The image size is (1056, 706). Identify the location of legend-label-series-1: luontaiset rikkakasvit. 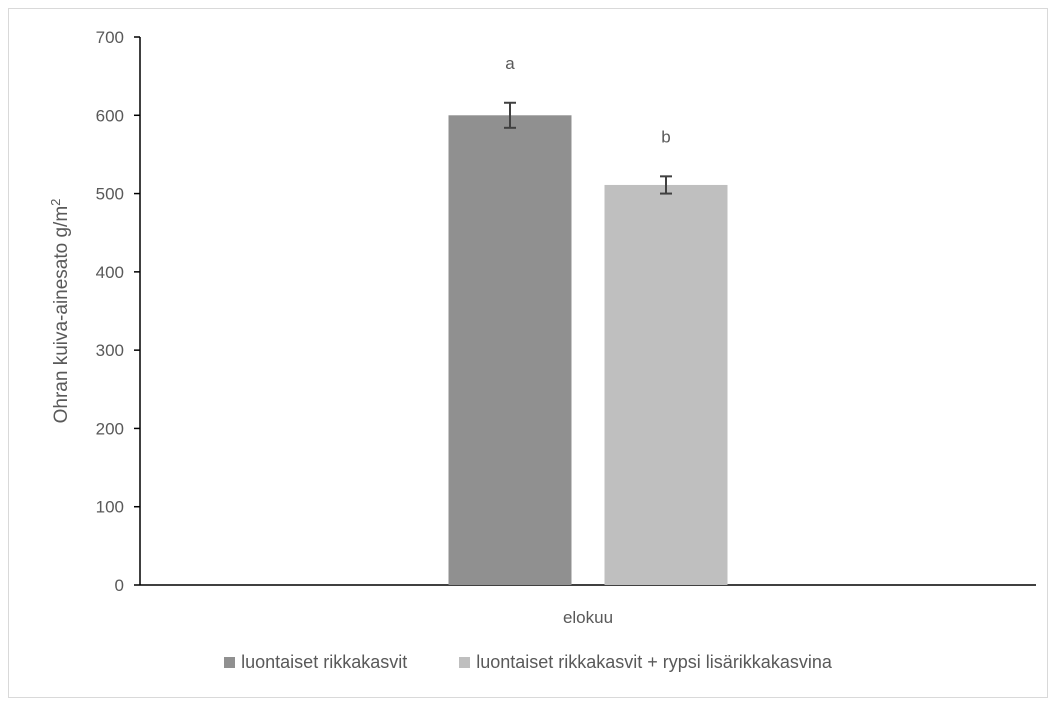
(324, 662).